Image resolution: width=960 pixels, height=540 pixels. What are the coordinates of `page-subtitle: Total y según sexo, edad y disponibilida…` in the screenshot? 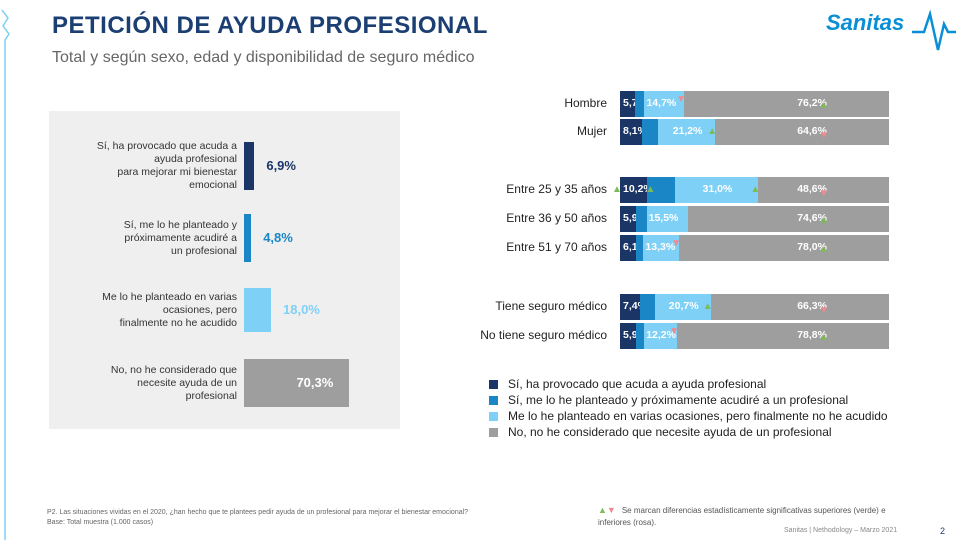 It's located at (263, 57).